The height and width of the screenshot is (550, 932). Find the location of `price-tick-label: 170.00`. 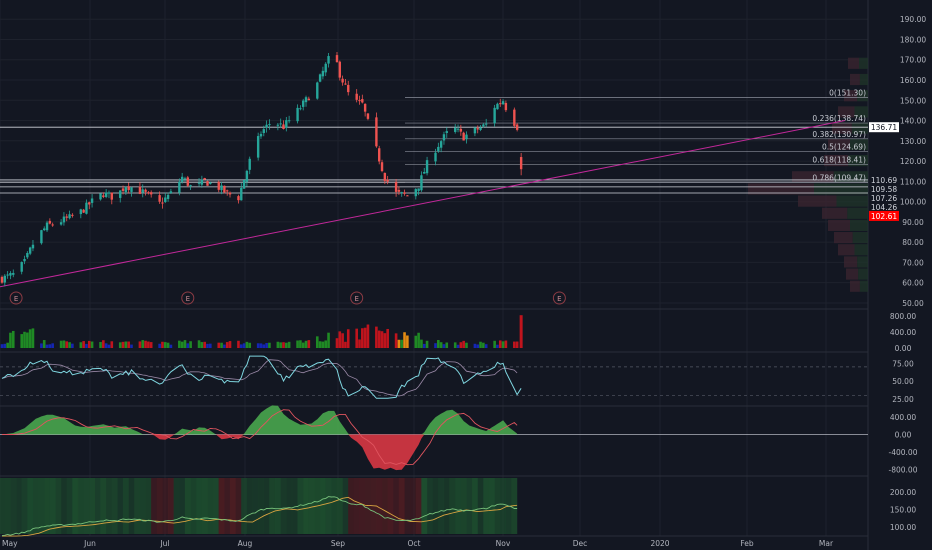

price-tick-label: 170.00 is located at coordinates (913, 60).